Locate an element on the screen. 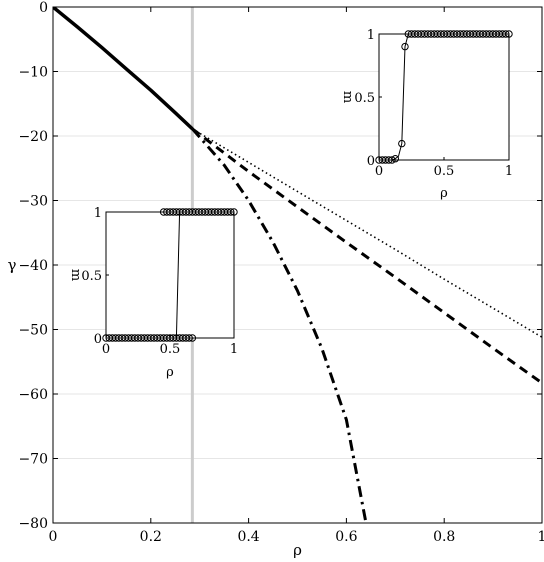 This screenshot has height=562, width=544. inset-left-y-label: m is located at coordinates (75, 275).